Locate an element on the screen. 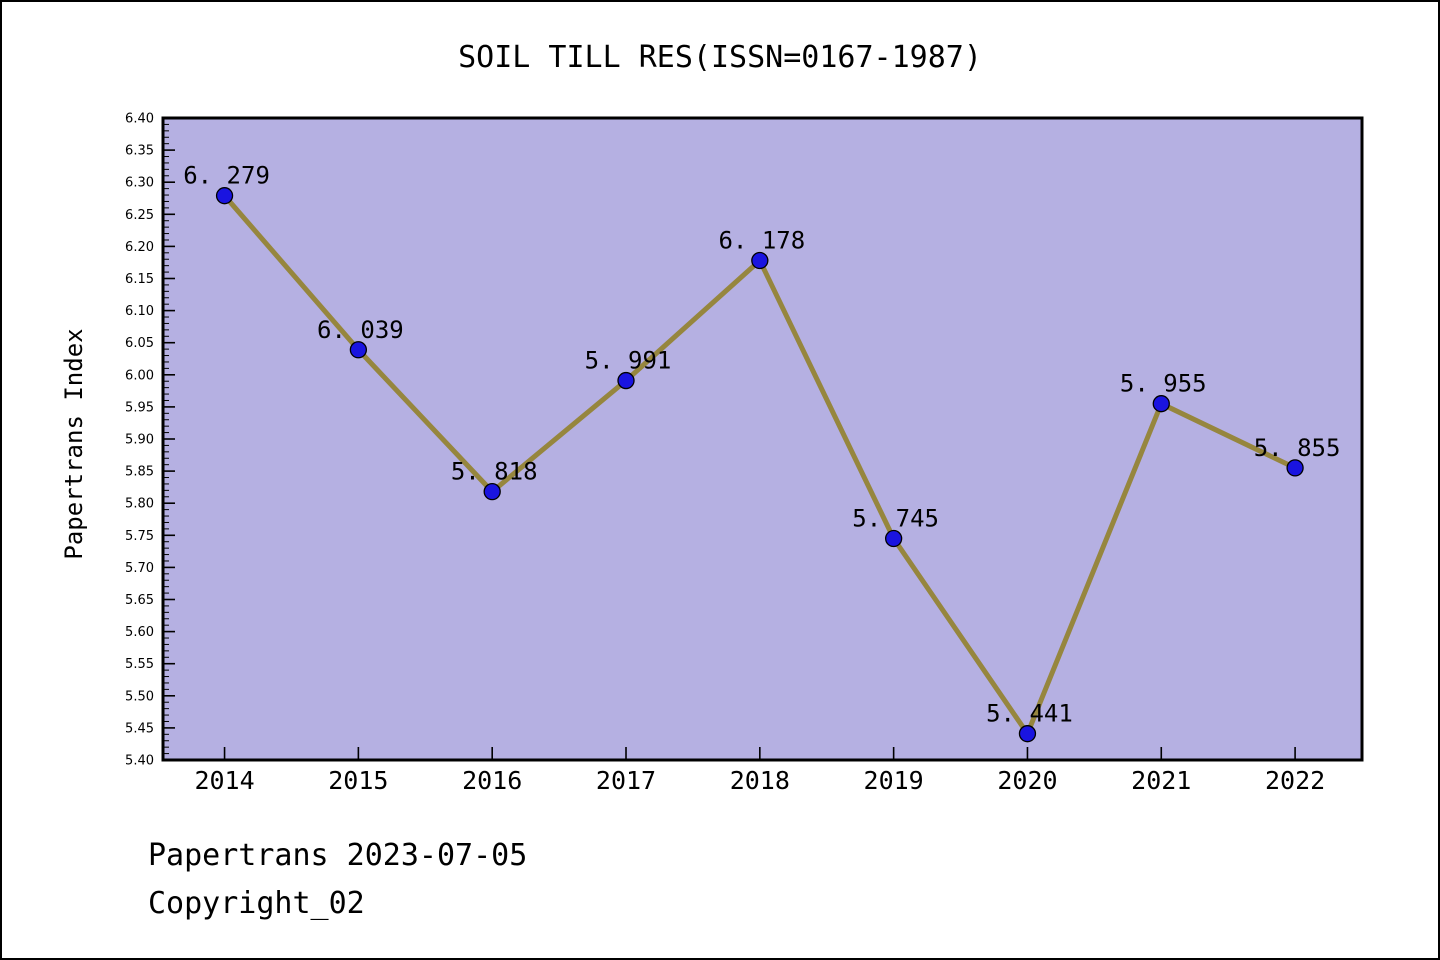 This screenshot has width=1440, height=960. data-point-label: 5. 818 is located at coordinates (494, 472).